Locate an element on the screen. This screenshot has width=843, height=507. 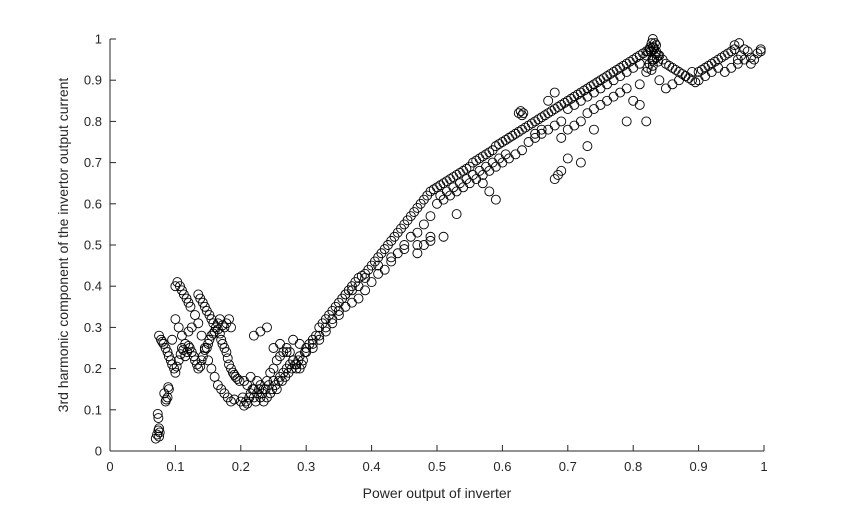
y-tick-label: 0.4 is located at coordinates (93, 286).